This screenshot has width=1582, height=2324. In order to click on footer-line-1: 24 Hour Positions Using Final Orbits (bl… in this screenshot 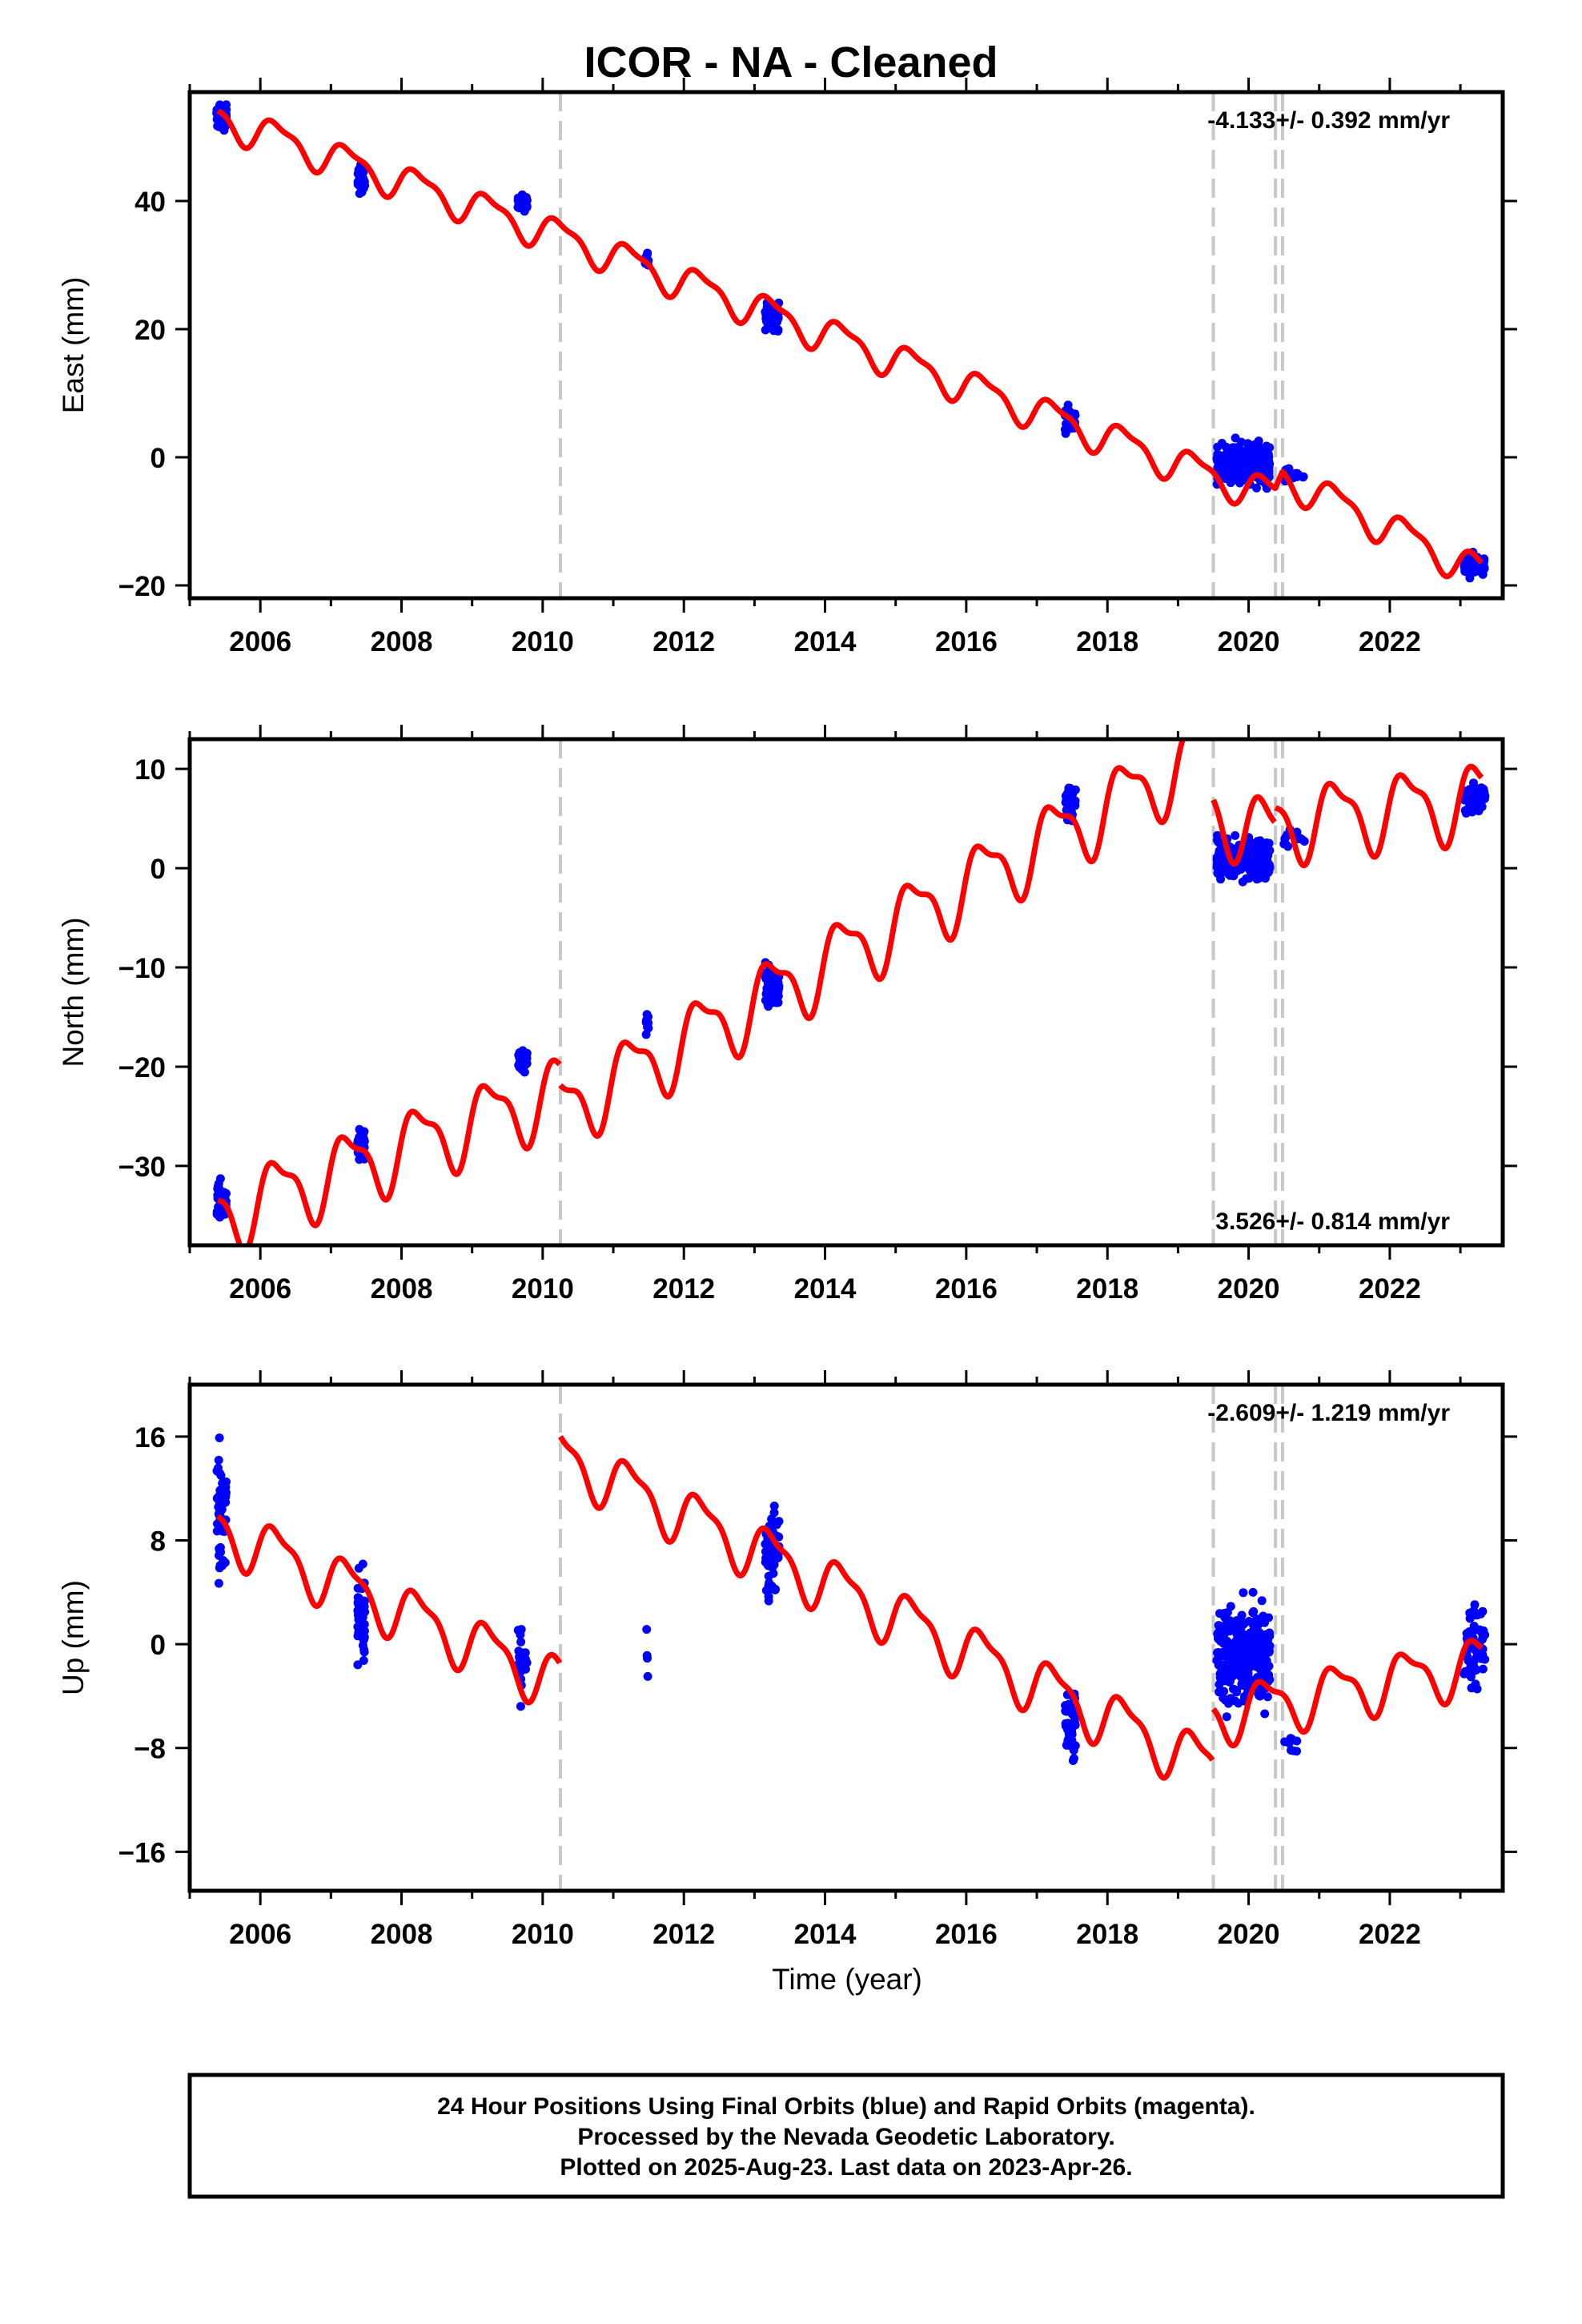, I will do `click(846, 2106)`.